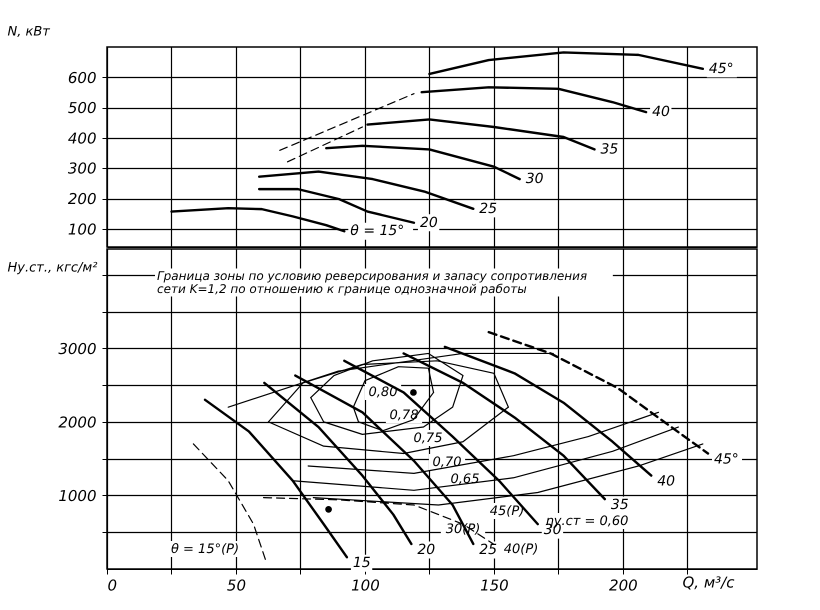 This screenshot has height=610, width=820. What do you see at coordinates (77, 422) in the screenshot?
I see `y-tick-label: 2000` at bounding box center [77, 422].